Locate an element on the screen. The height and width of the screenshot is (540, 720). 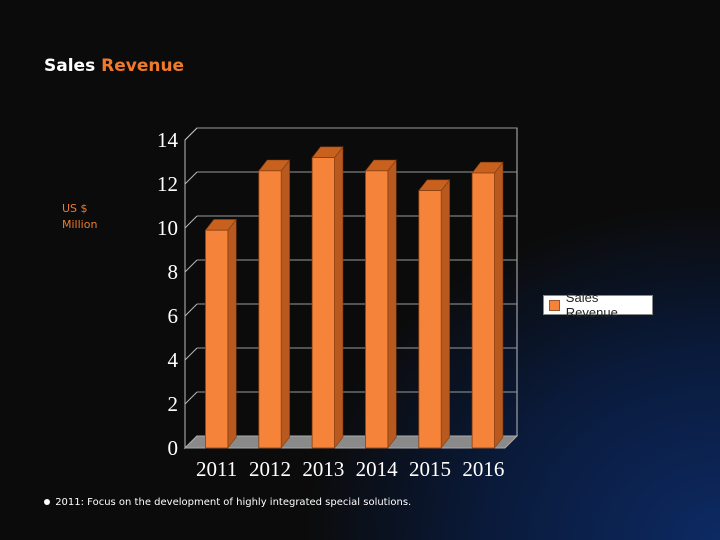
y-tick-label: 14 is located at coordinates (168, 140).